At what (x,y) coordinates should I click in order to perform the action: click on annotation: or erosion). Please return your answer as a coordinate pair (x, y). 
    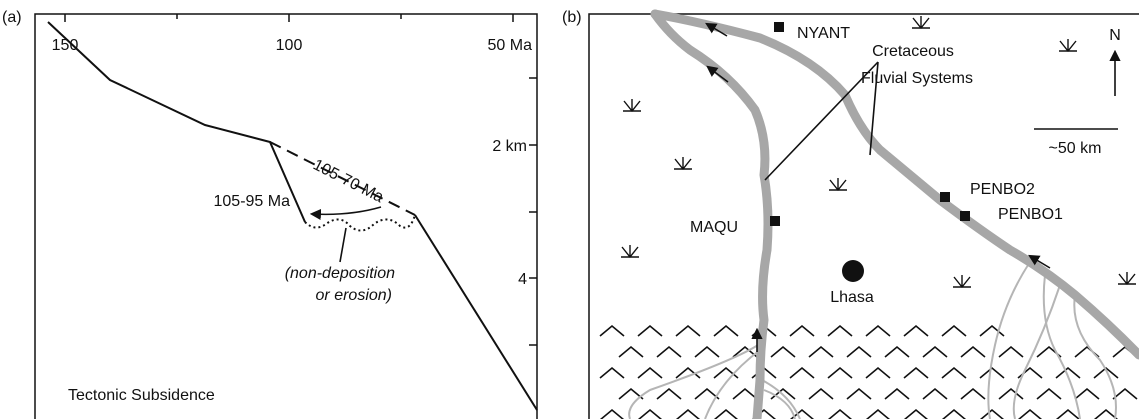
    Looking at the image, I should click on (354, 295).